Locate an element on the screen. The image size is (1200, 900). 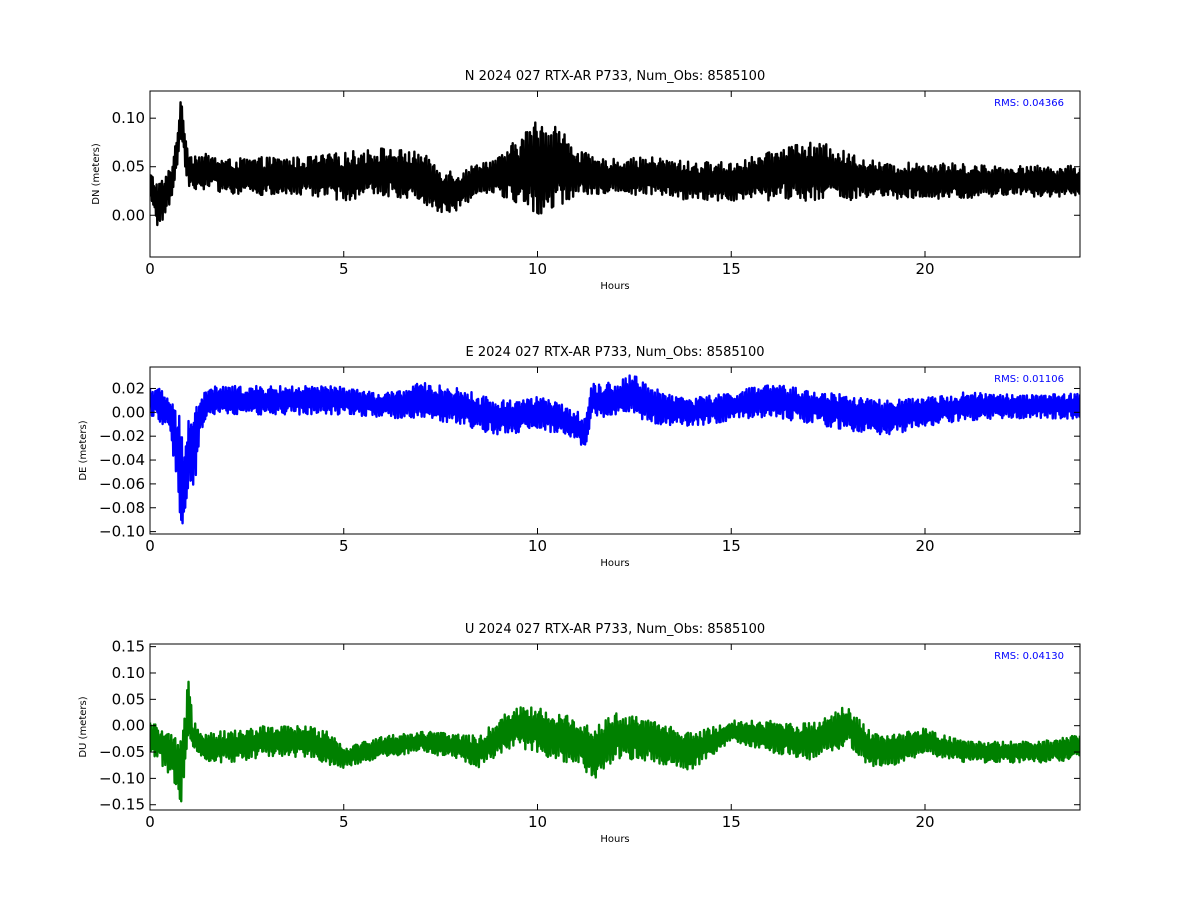
chart-title: N 2024 027 RTX-AR P733, Num_Obs: 8585100 is located at coordinates (615, 76).